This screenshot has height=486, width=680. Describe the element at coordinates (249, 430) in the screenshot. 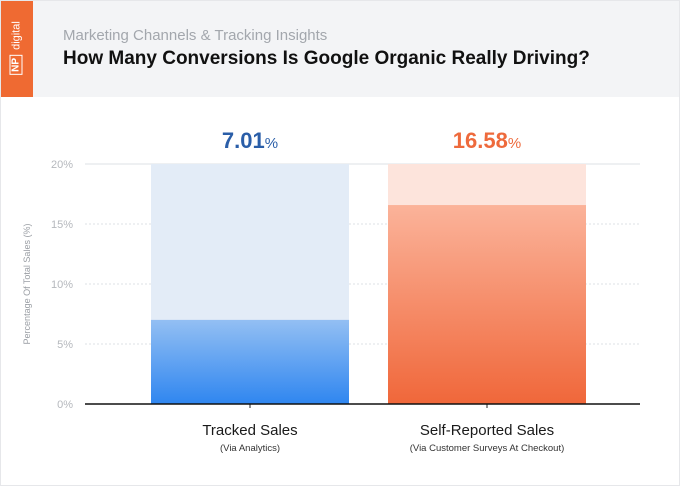

I see `x-tick-label: Tracked Sales` at that location.